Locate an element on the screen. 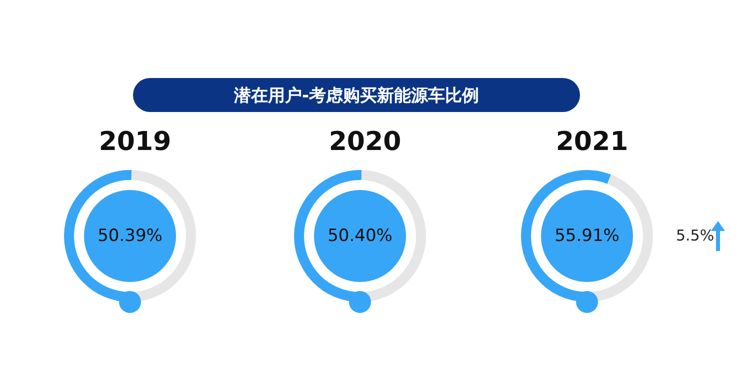 The width and height of the screenshot is (744, 388). chart-title: 2021 is located at coordinates (592, 142).